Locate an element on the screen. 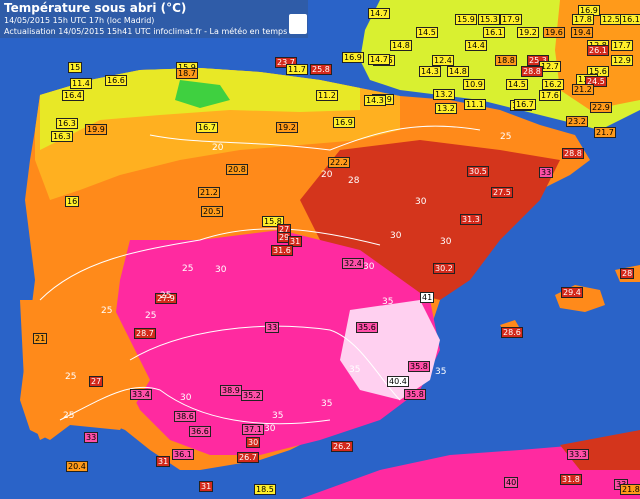 This screenshot has width=640, height=499. station-temp-label: 15.9 is located at coordinates (466, 19).